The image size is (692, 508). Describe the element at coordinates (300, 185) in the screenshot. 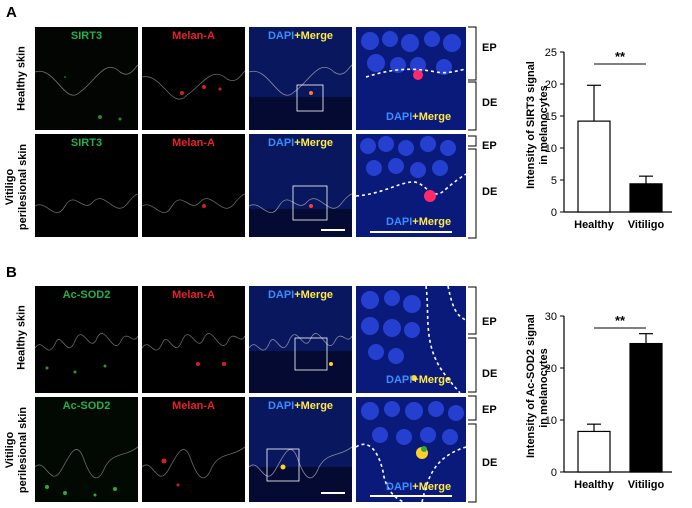

I see `tile-a2-merge: DAPI+Merge` at that location.